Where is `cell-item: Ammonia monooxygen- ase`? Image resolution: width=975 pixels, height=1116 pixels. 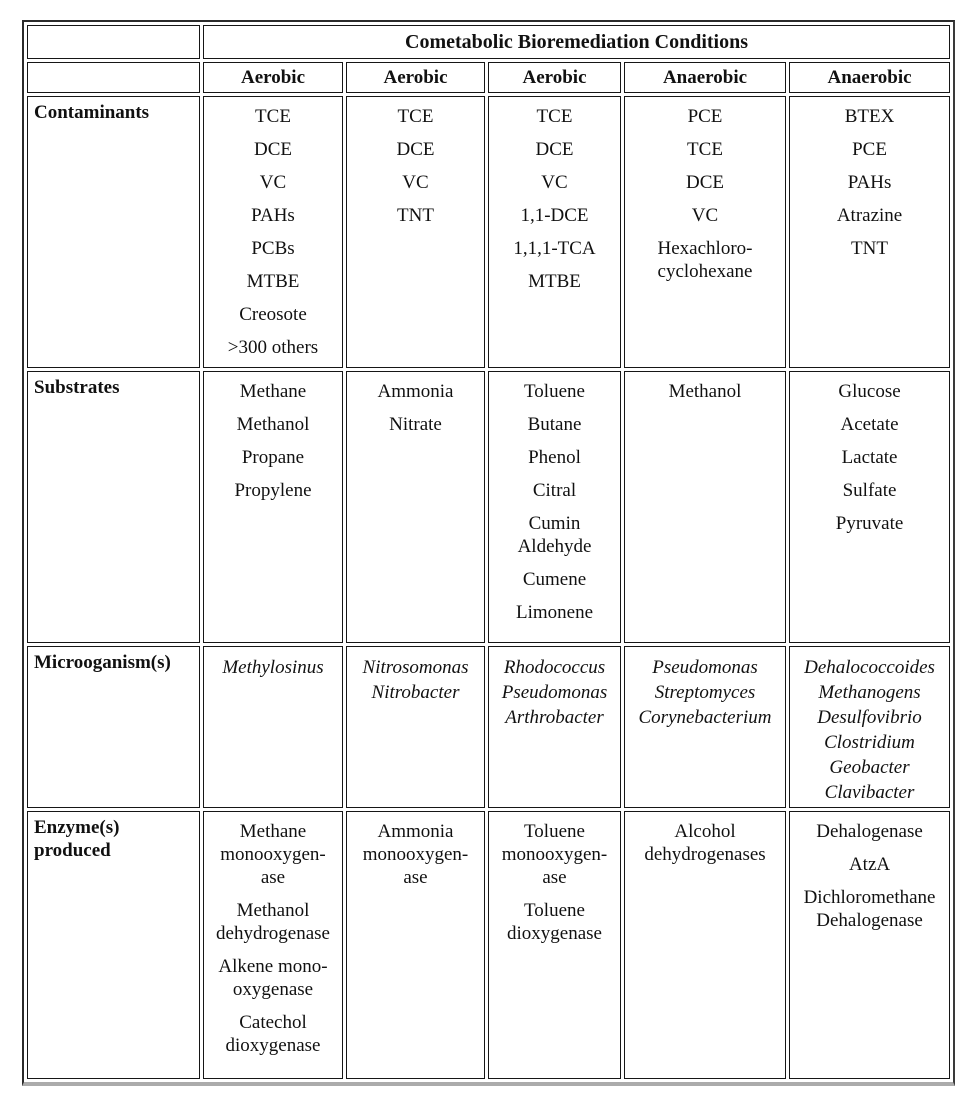 cell-item: Ammonia monooxygen- ase is located at coordinates (415, 854).